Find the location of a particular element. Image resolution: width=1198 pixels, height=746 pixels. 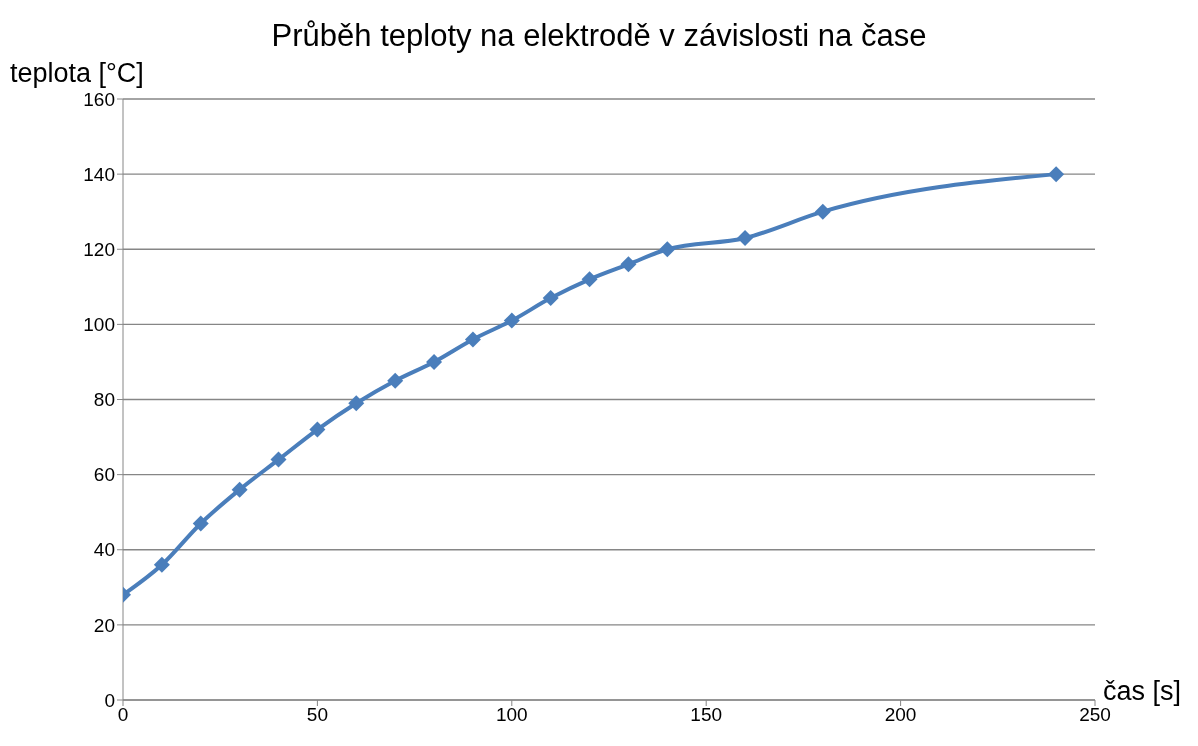

y-tick-label: 160 is located at coordinates (99, 99).